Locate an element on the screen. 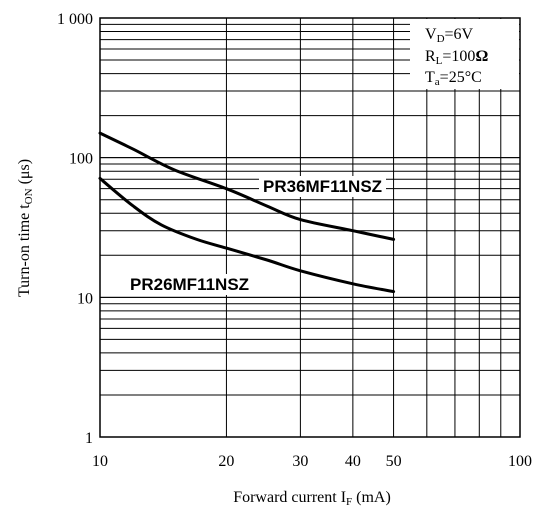 This screenshot has width=550, height=512. condition-ta: Ta=25°C is located at coordinates (453, 78).